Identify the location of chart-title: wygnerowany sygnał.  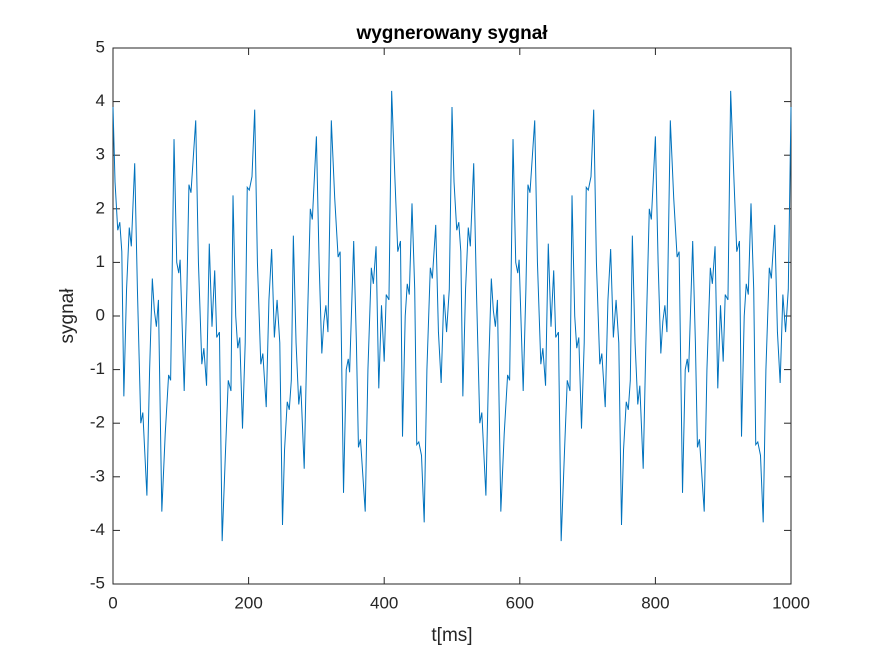
(451, 33).